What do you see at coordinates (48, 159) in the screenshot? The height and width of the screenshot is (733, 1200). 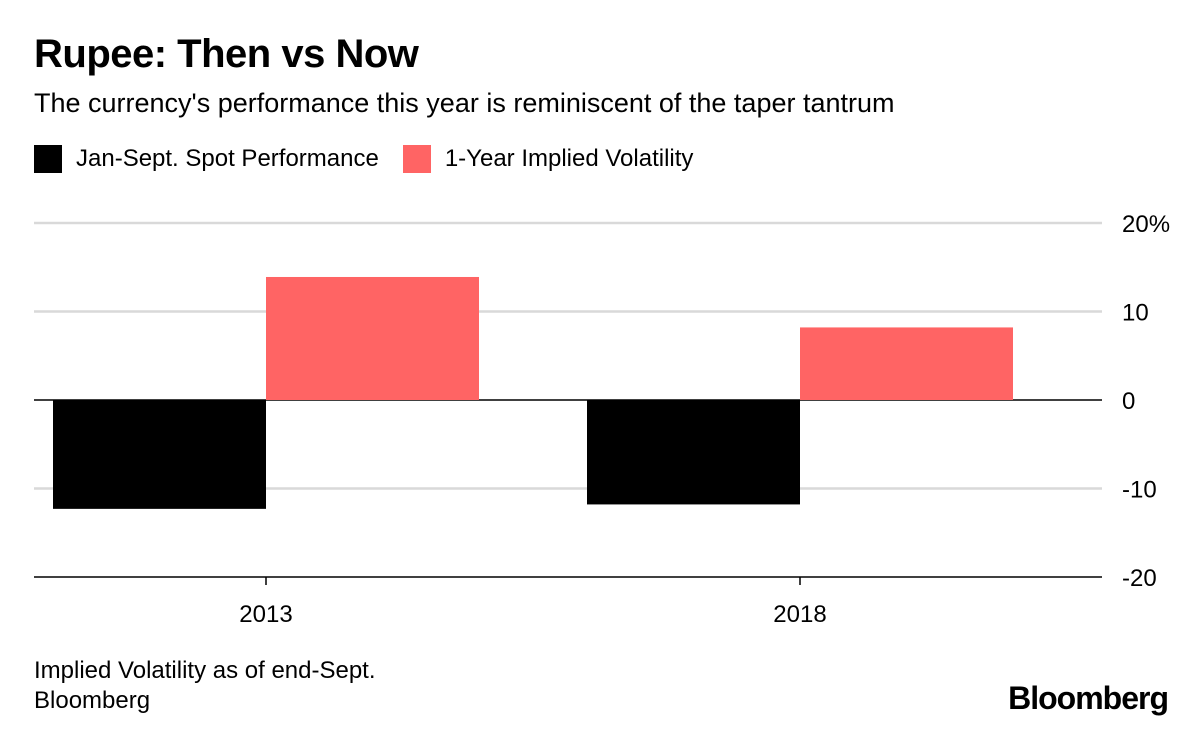 I see `legend-swatch-spot` at bounding box center [48, 159].